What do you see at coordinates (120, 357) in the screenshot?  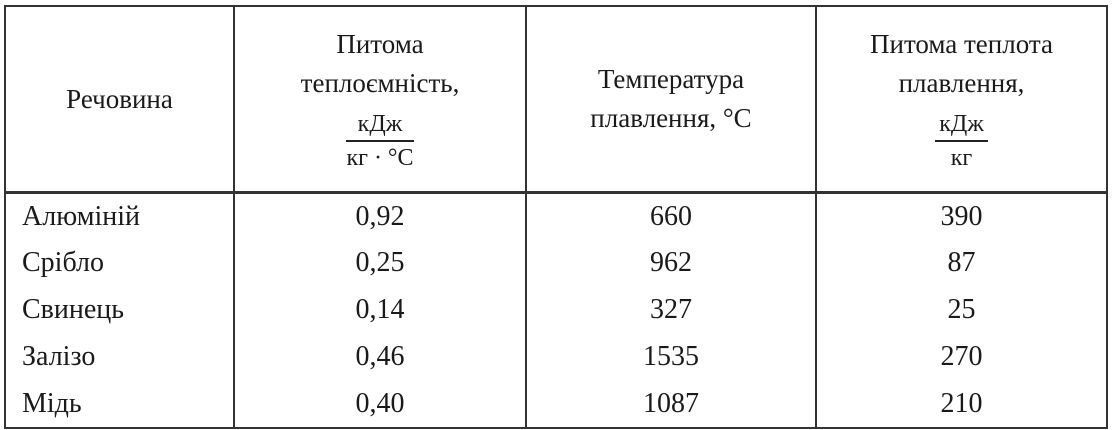 I see `substance-cell: Залізо` at bounding box center [120, 357].